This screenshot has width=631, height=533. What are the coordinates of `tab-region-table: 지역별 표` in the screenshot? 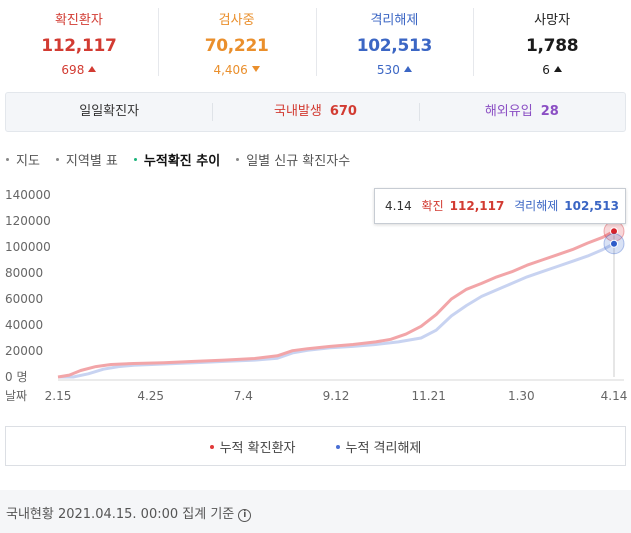 It's located at (86, 159).